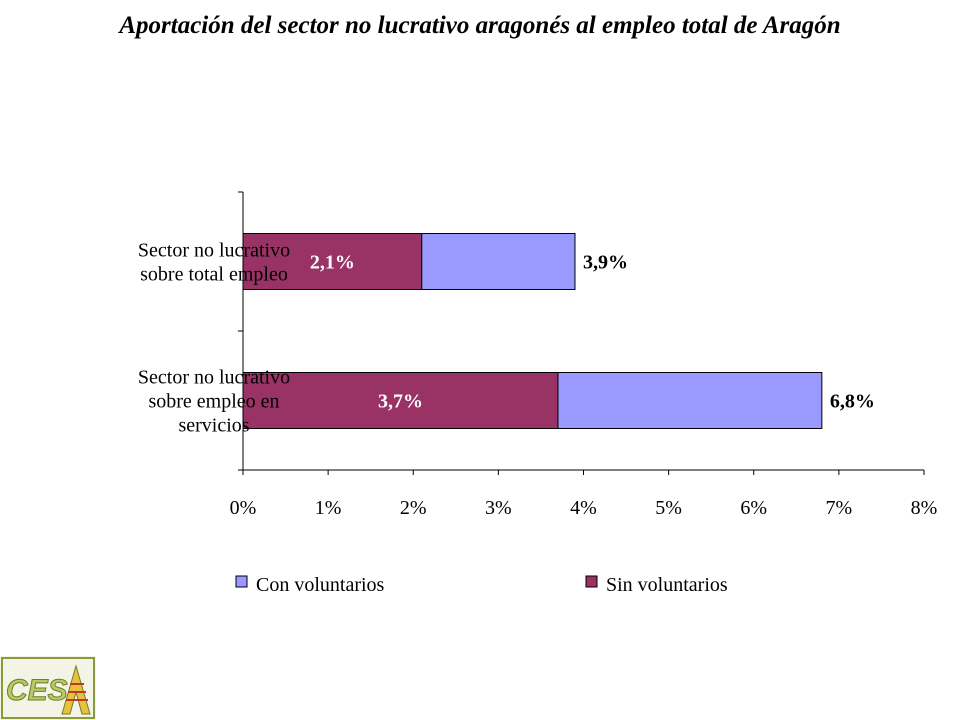  I want to click on category-label: sobre total empleo, so click(214, 275).